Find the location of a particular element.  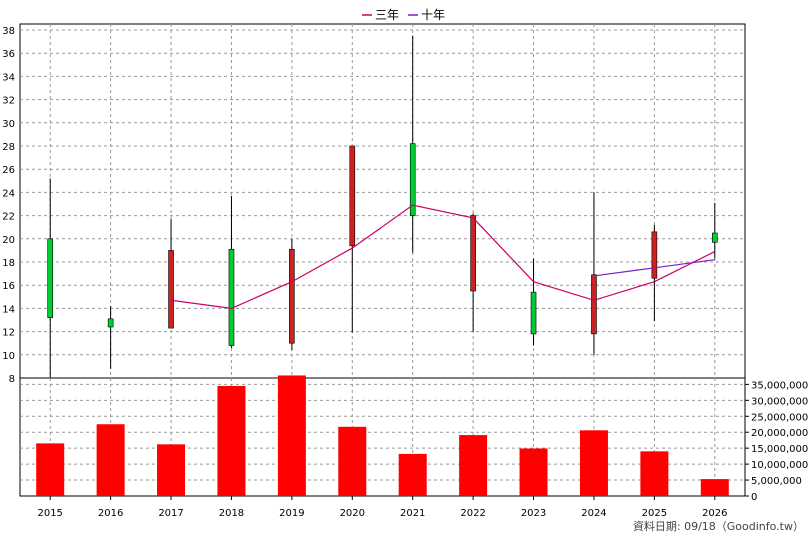

price-tick-label: 22 is located at coordinates (8, 217).